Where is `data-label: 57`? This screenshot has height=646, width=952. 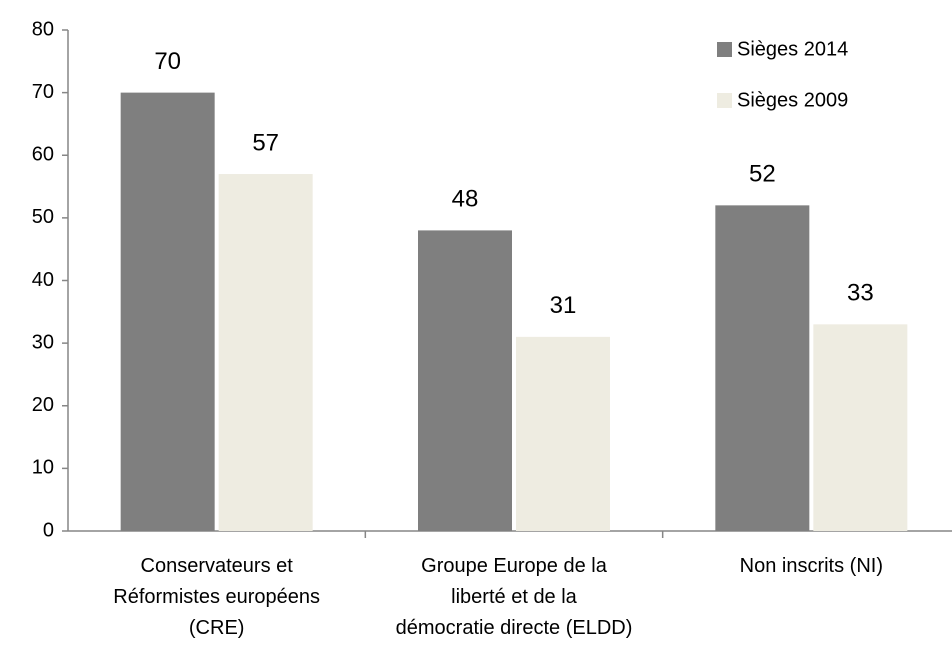 data-label: 57 is located at coordinates (265, 142).